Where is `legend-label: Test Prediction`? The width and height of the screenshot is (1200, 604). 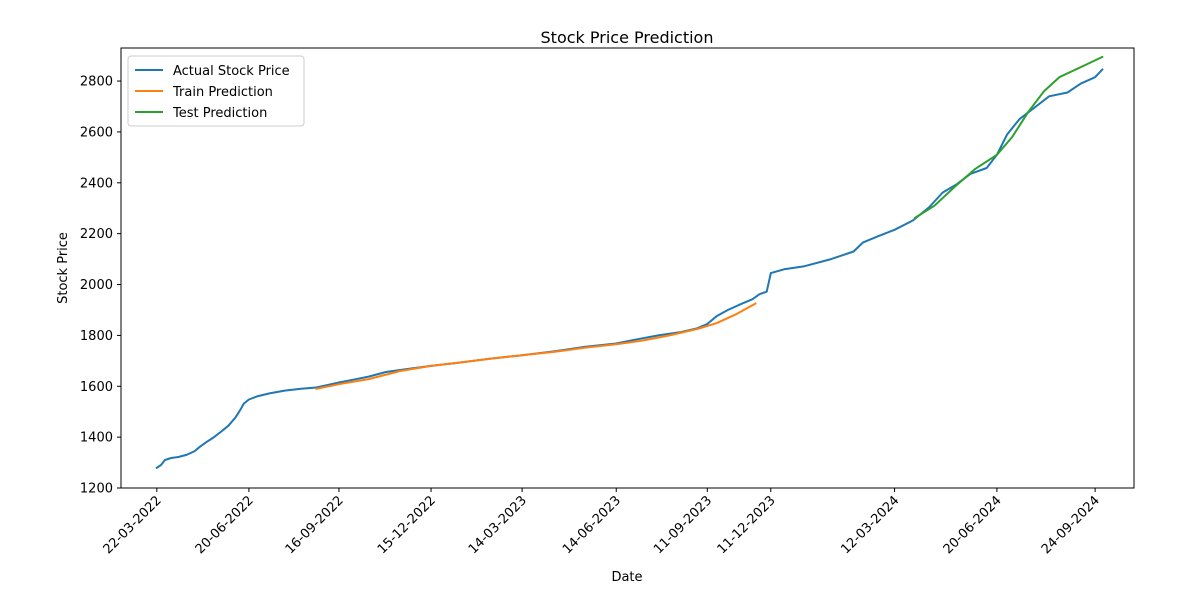 legend-label: Test Prediction is located at coordinates (219, 113).